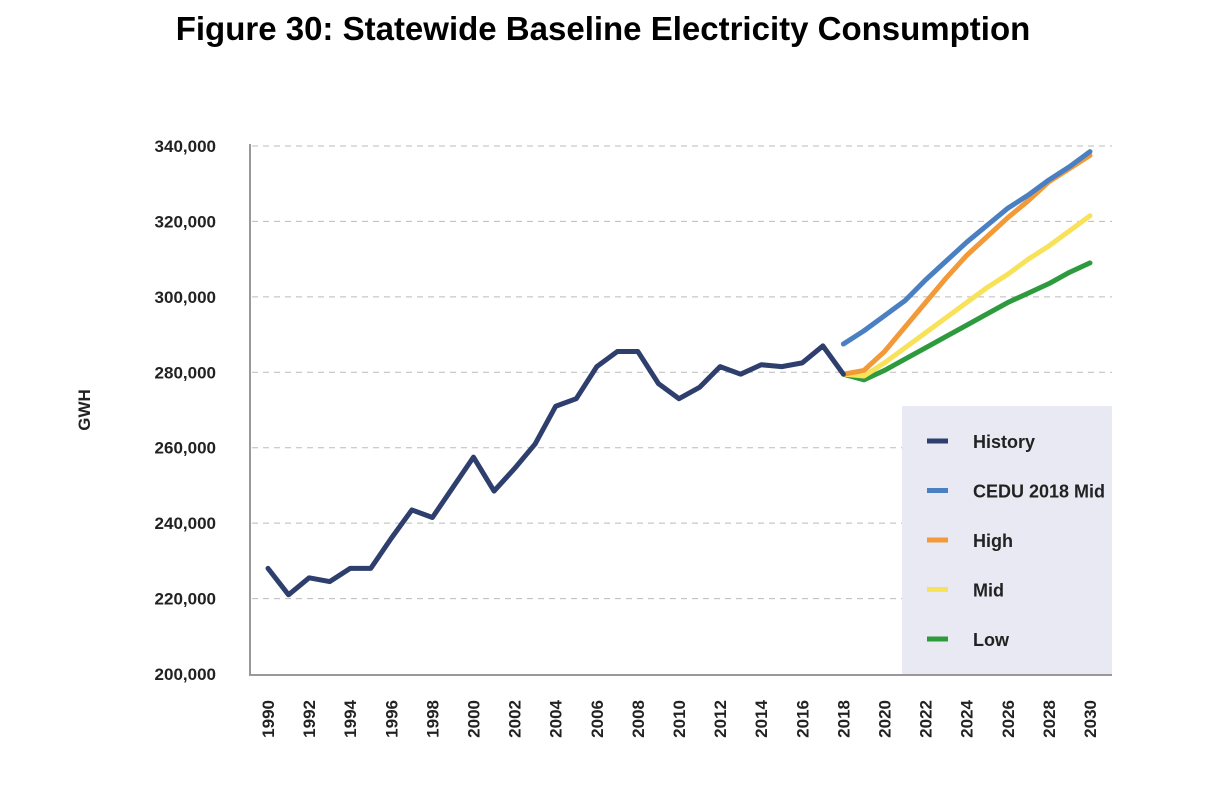 The width and height of the screenshot is (1206, 788). What do you see at coordinates (84, 410) in the screenshot?
I see `y-axis-label: GWH` at bounding box center [84, 410].